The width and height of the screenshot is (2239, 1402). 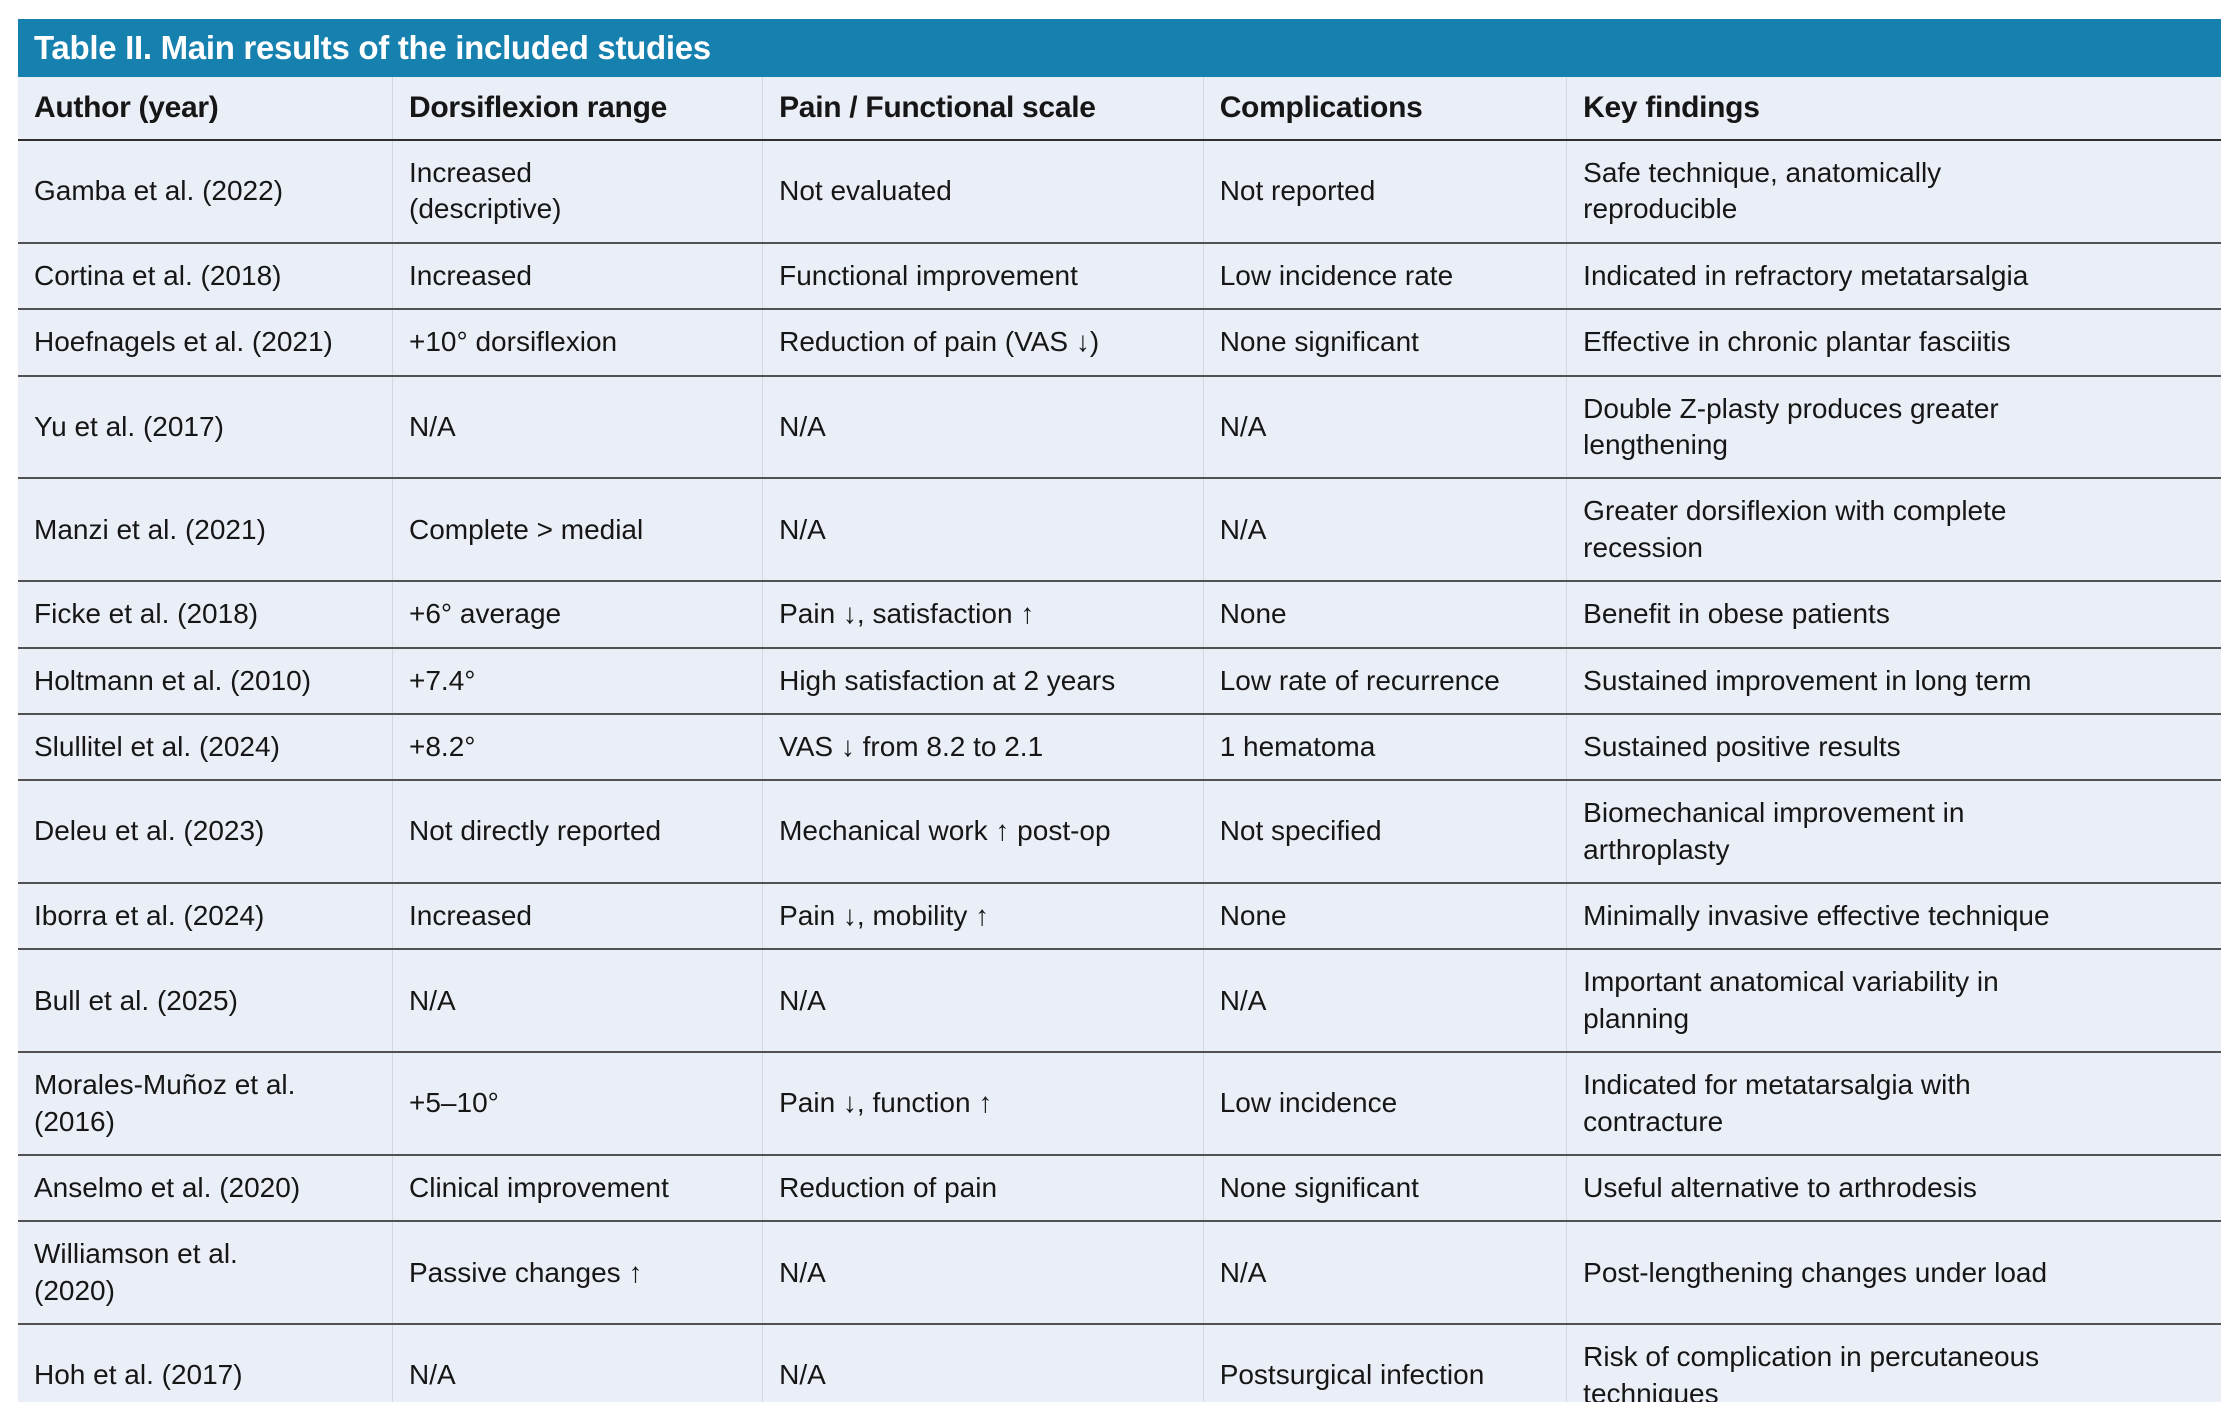 I want to click on cell-pain-functional-scale: Reduction of pain (VAS ↓), so click(x=983, y=343).